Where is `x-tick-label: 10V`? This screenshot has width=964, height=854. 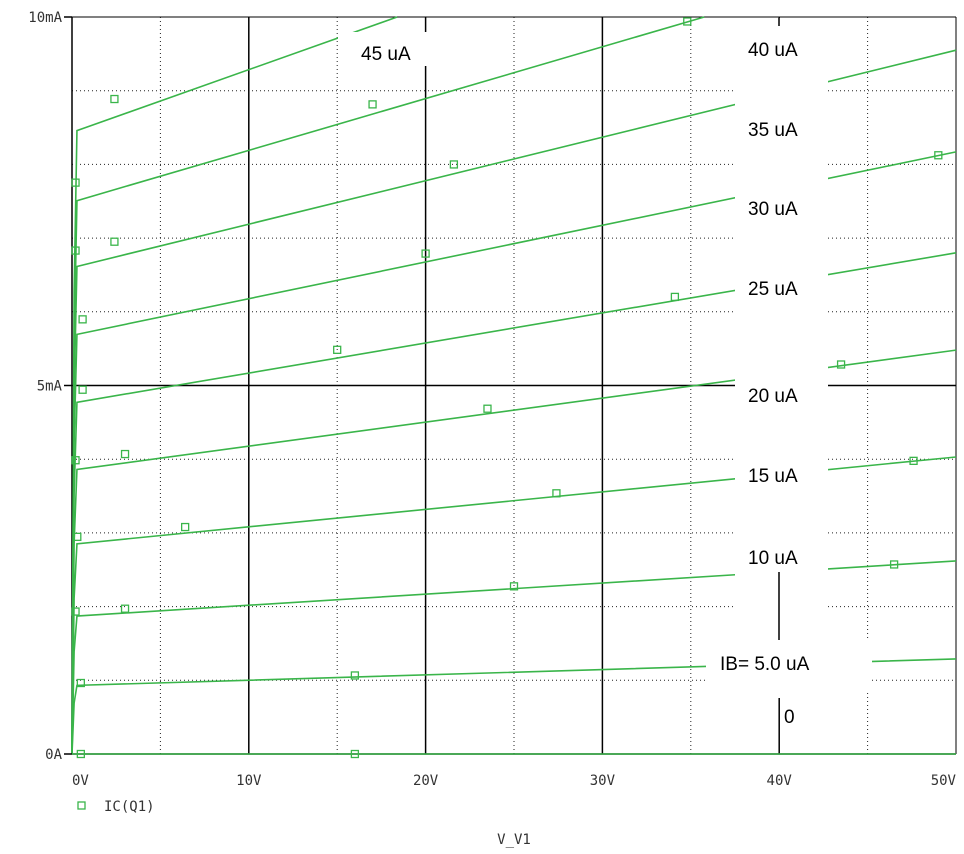
x-tick-label: 10V is located at coordinates (249, 781).